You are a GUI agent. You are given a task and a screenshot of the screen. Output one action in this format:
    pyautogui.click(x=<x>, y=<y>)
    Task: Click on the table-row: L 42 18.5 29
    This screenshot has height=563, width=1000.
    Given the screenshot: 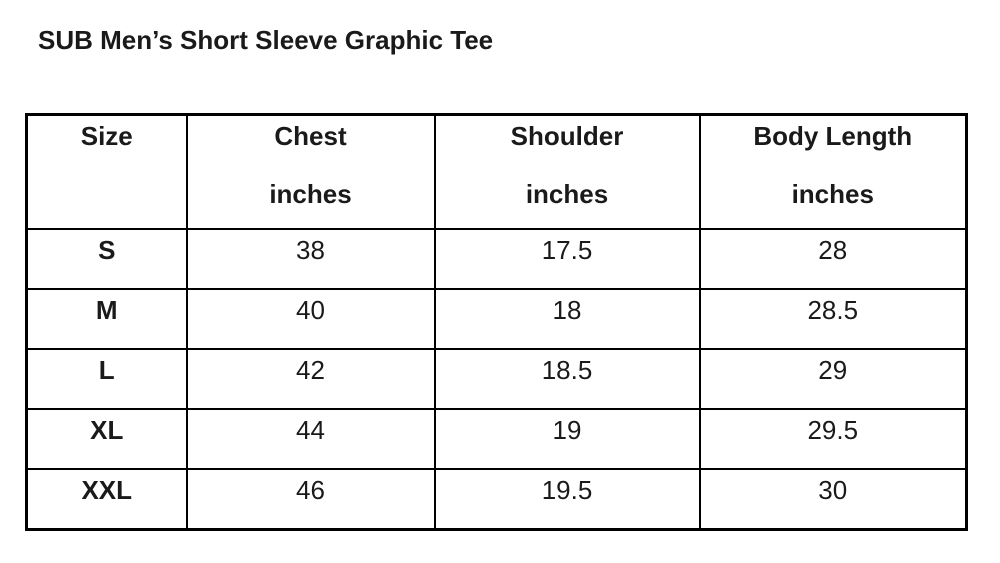 What is the action you would take?
    pyautogui.click(x=496, y=379)
    